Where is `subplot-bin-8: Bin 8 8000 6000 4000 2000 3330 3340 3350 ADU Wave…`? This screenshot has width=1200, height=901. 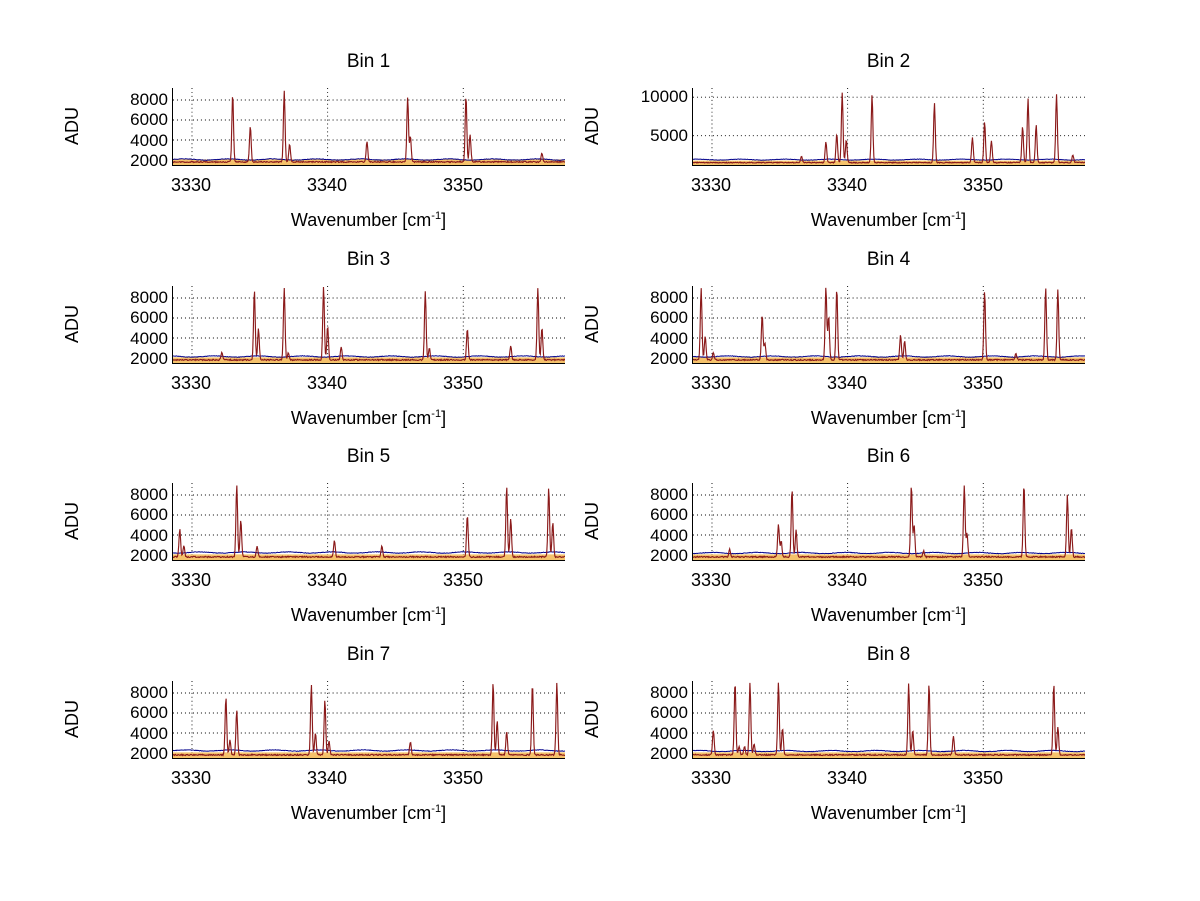 subplot-bin-8: Bin 8 8000 6000 4000 2000 3330 3340 3350 ADU Wave… is located at coordinates (860, 745).